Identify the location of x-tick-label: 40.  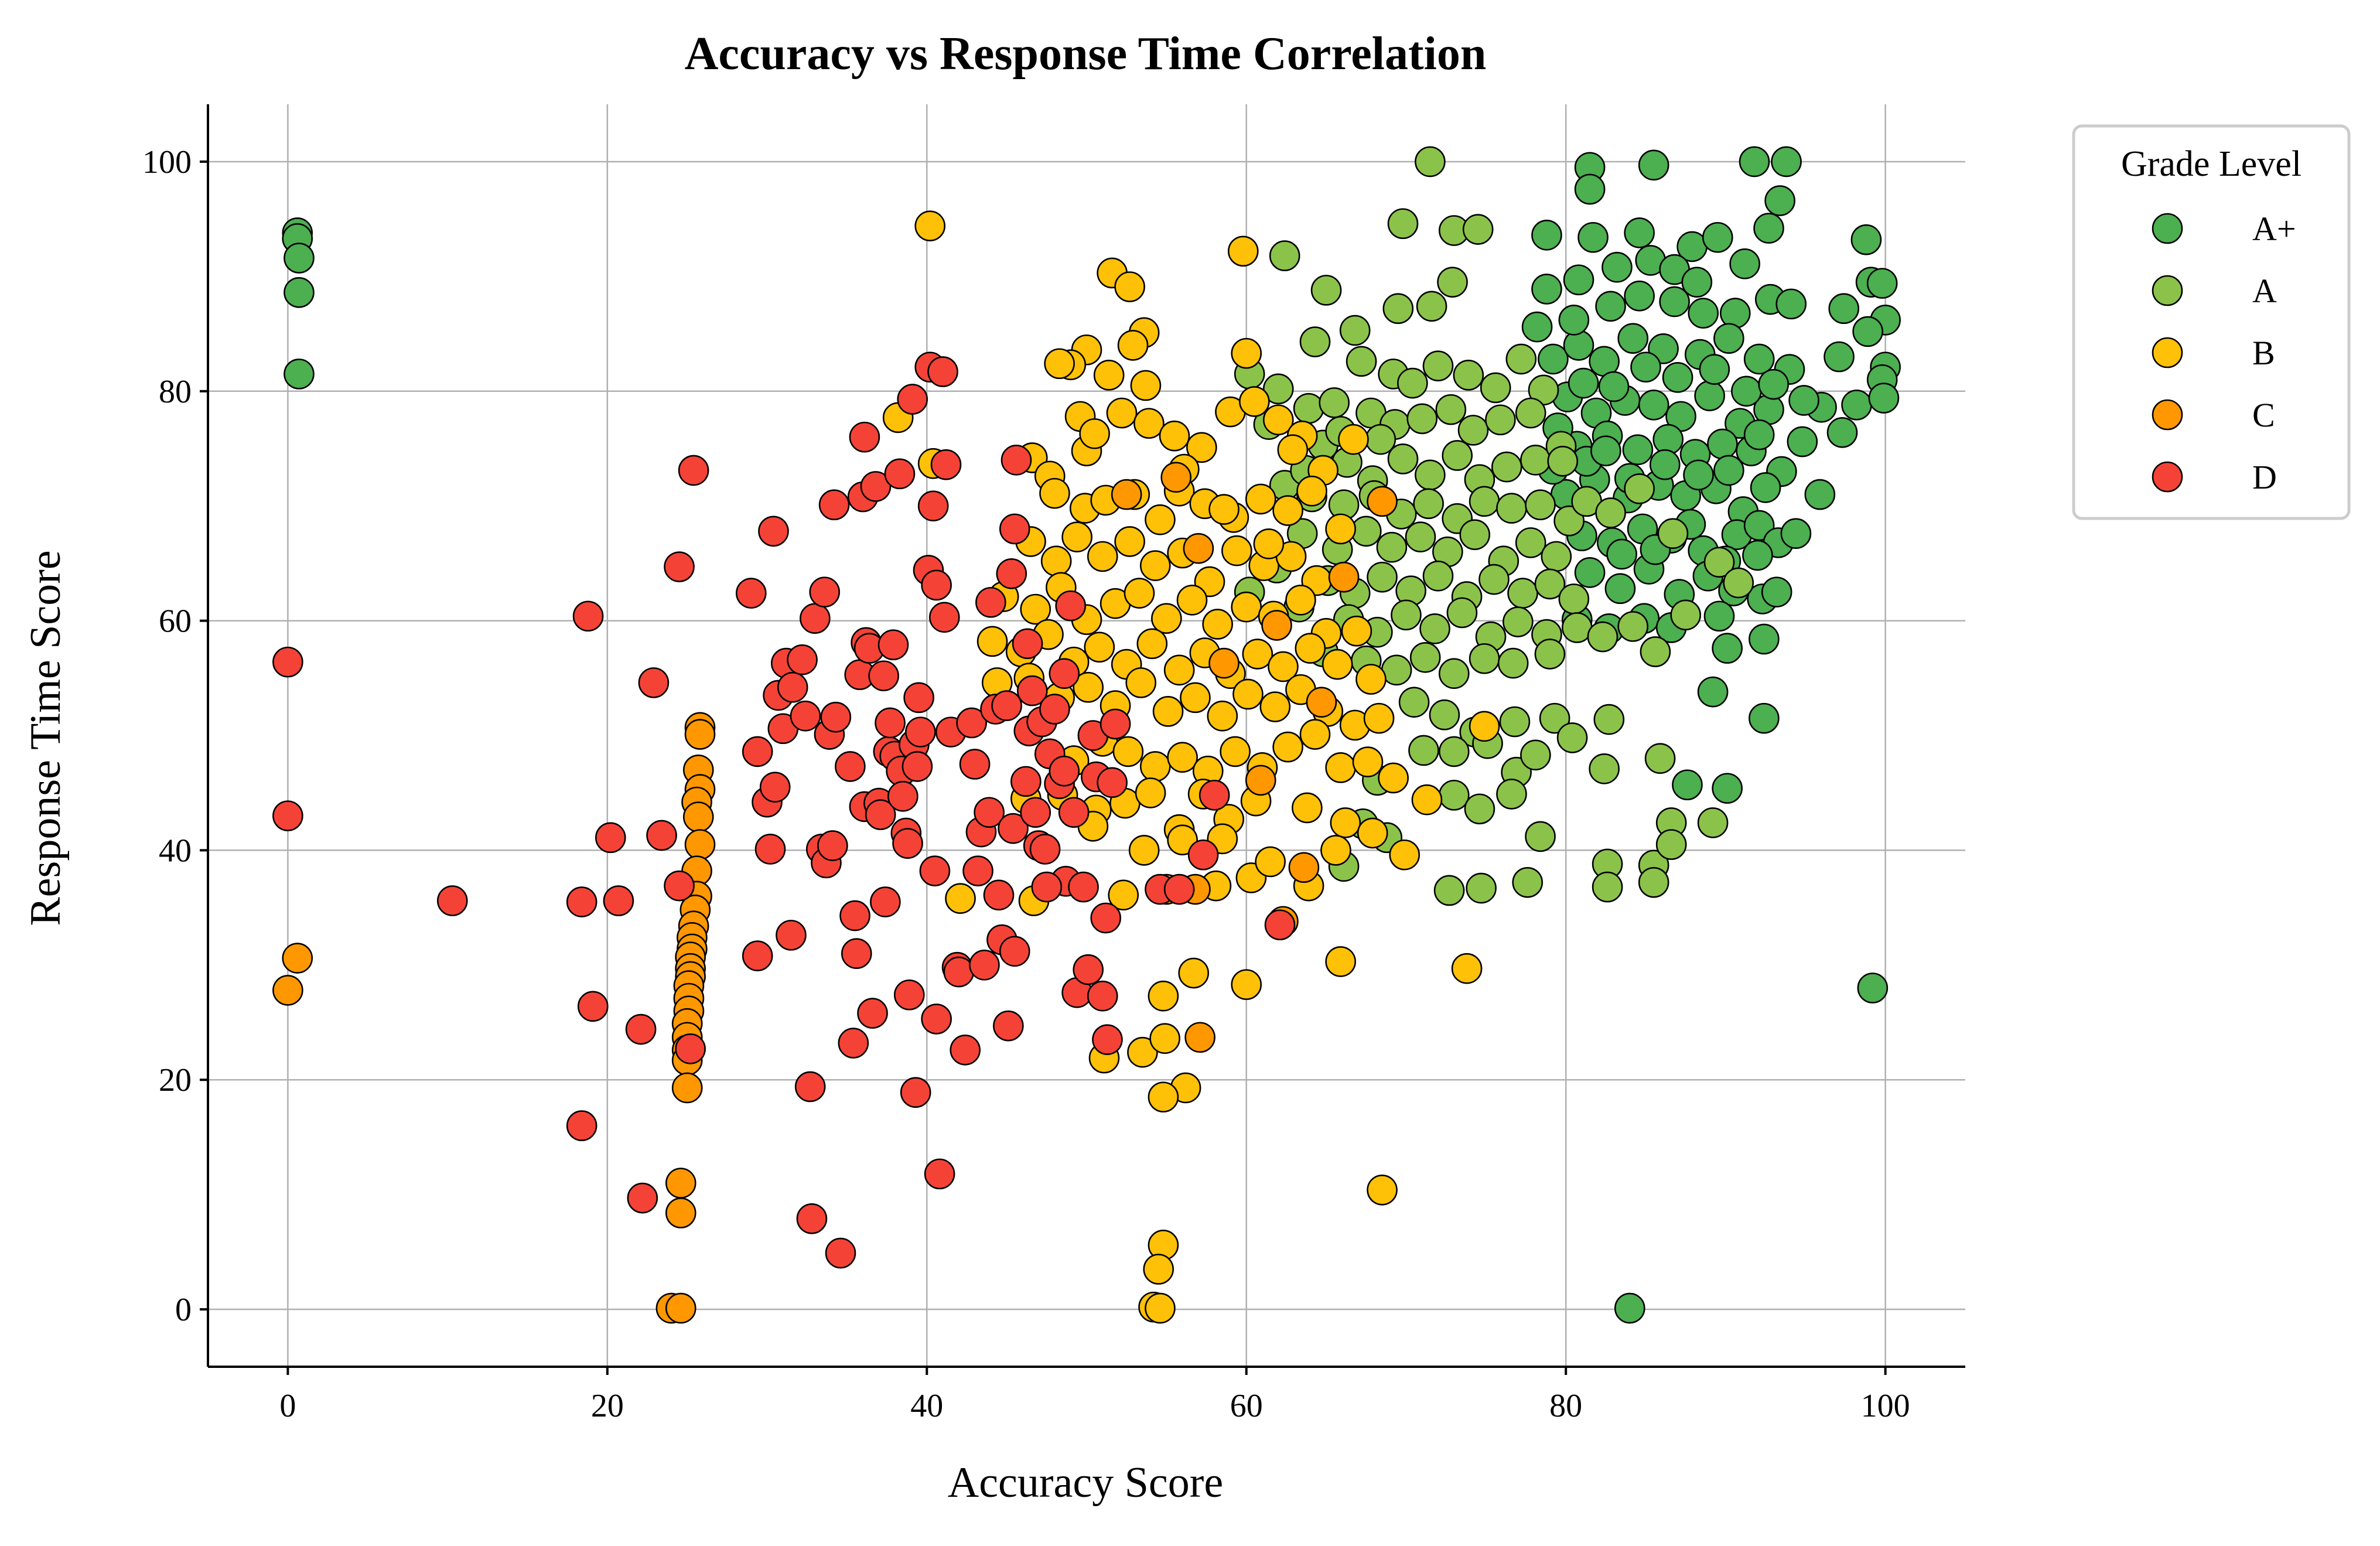
(926, 1406).